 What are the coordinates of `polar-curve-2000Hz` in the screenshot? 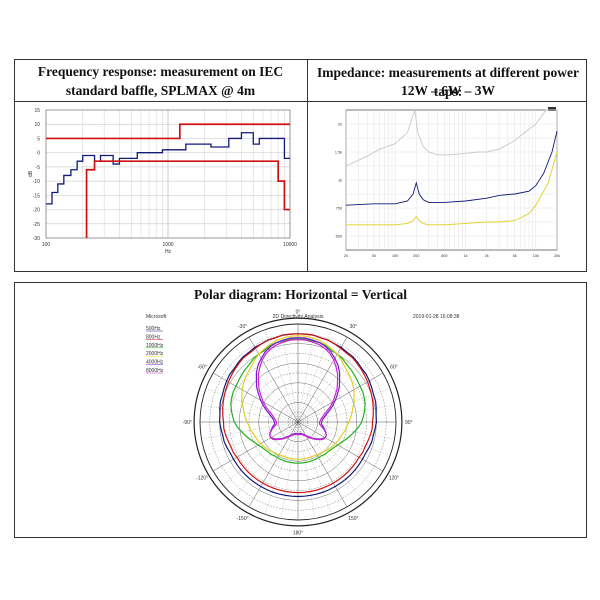 It's located at (298, 397).